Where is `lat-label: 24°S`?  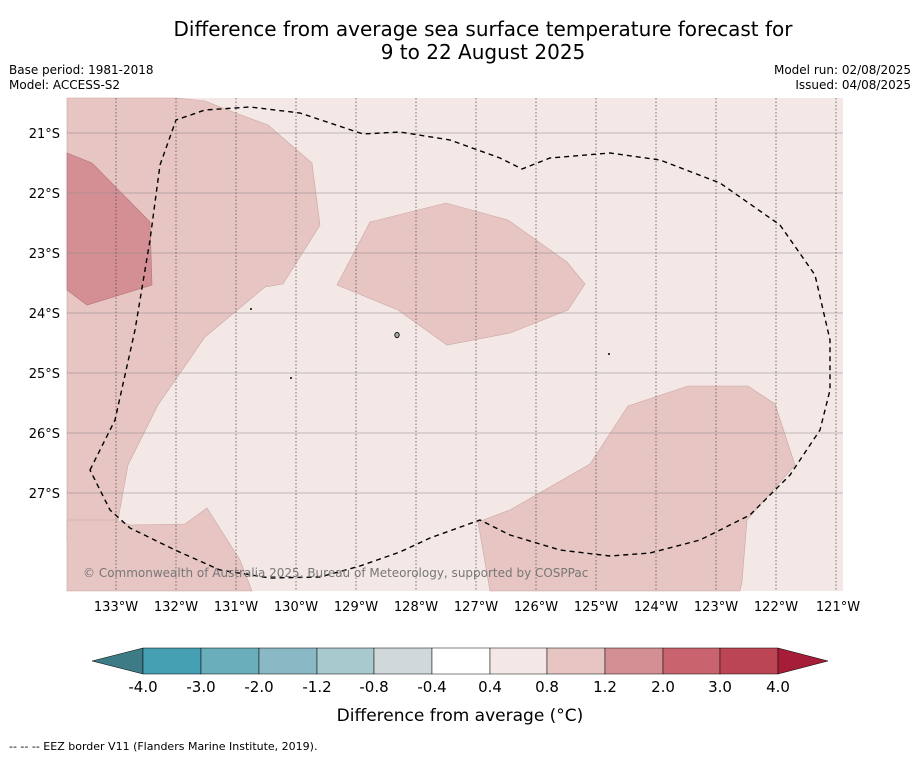
lat-label: 24°S is located at coordinates (44, 314).